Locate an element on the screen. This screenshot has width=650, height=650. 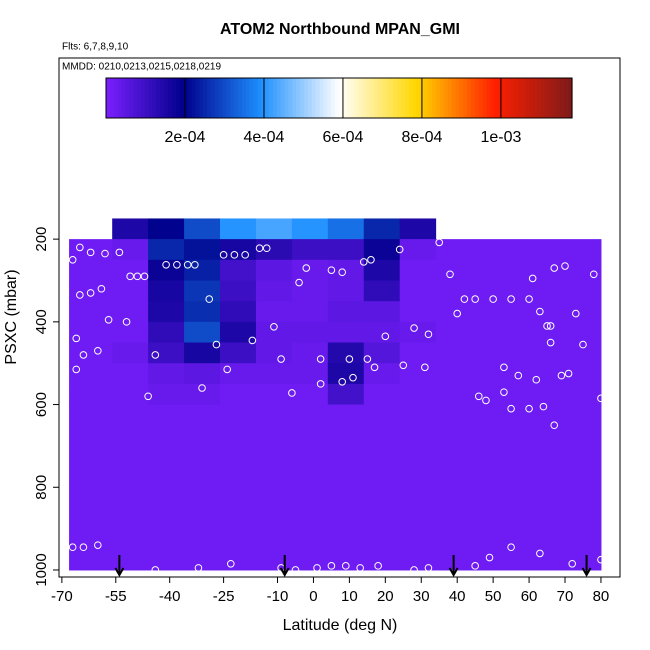
x-tick-label: 20 is located at coordinates (385, 596).